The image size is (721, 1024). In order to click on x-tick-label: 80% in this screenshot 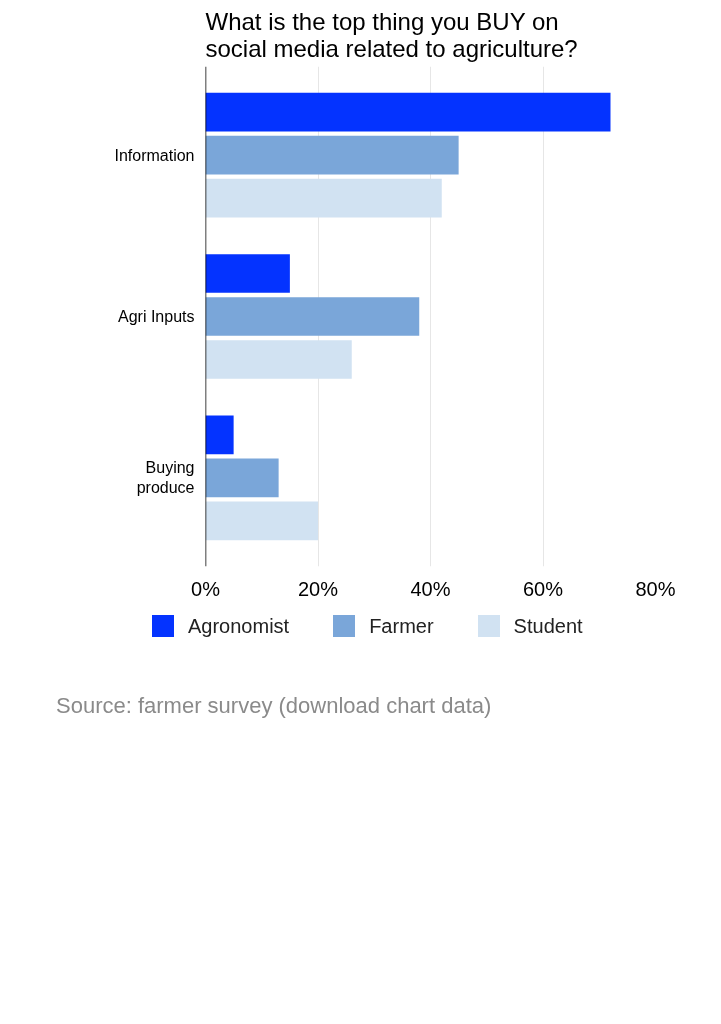, I will do `click(655, 588)`.